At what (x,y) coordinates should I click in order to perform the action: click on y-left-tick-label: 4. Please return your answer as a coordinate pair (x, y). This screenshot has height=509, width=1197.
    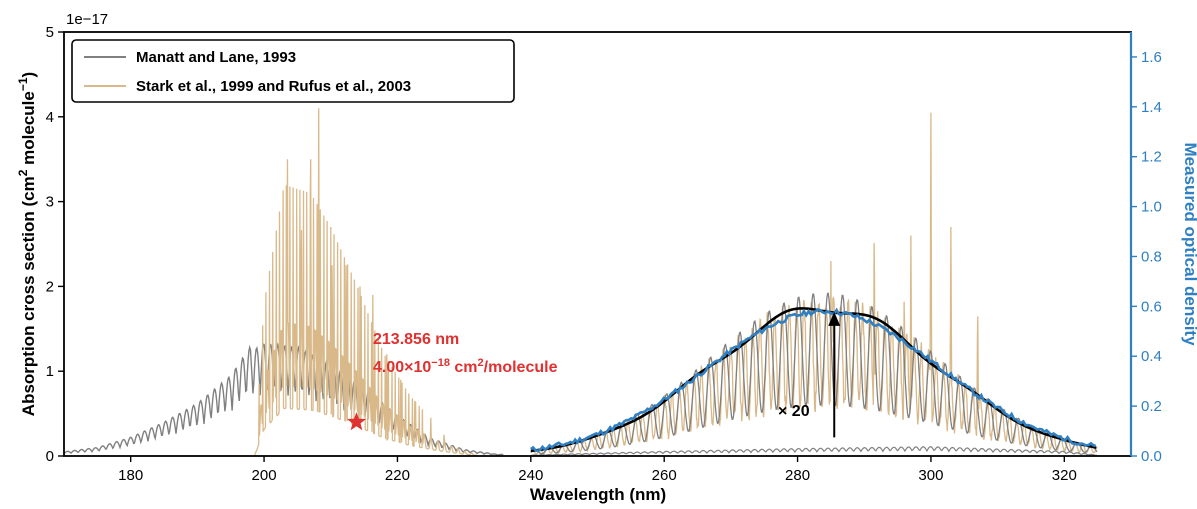
    Looking at the image, I should click on (50, 117).